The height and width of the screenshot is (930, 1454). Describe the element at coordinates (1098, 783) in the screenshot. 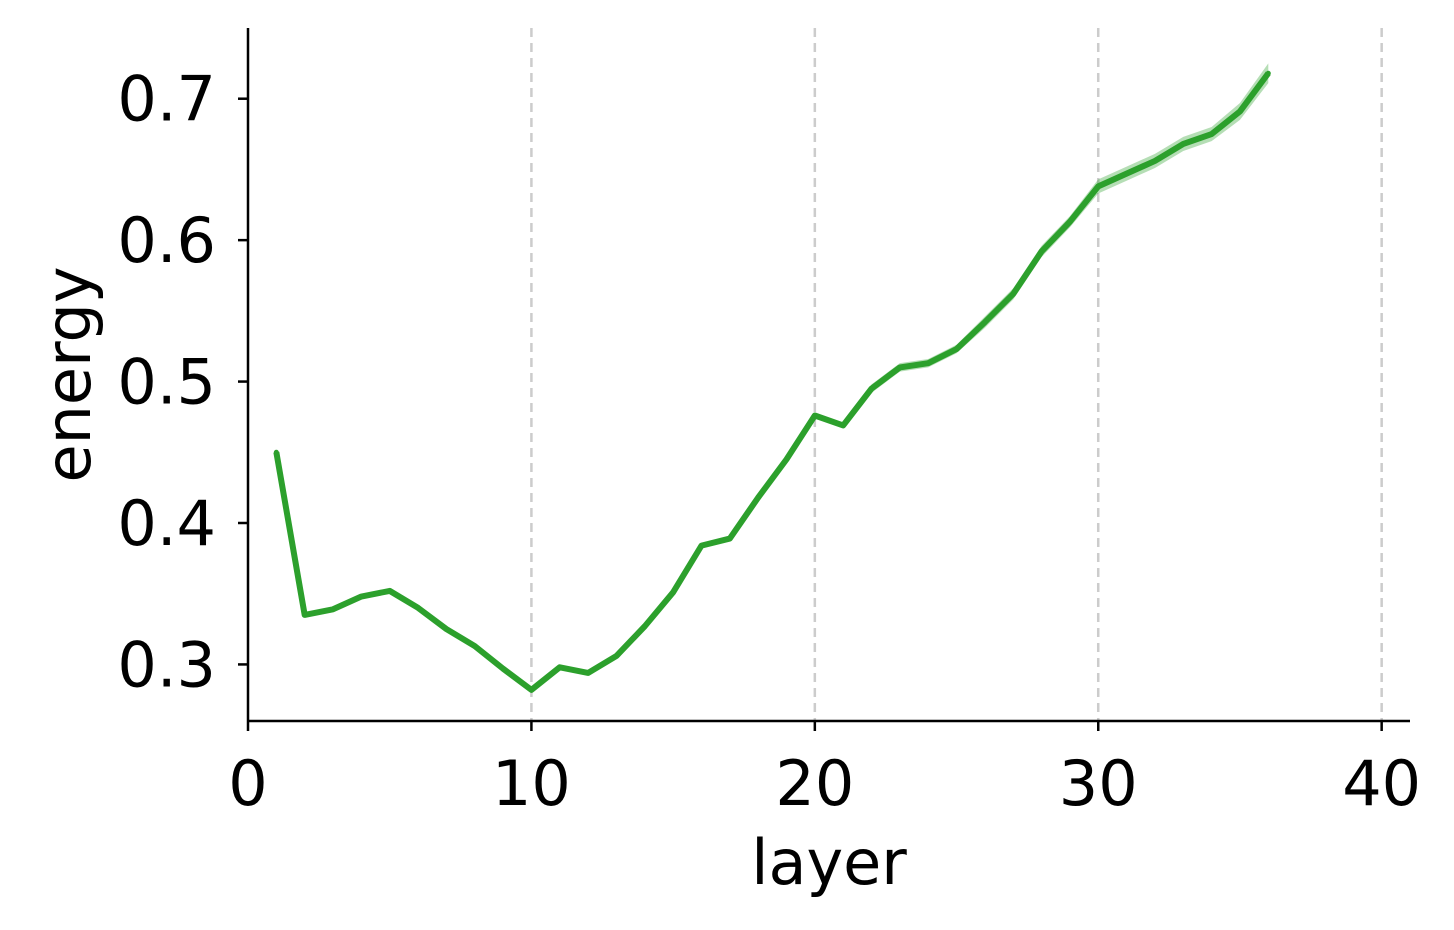

I see `x-tick-label: 30` at that location.